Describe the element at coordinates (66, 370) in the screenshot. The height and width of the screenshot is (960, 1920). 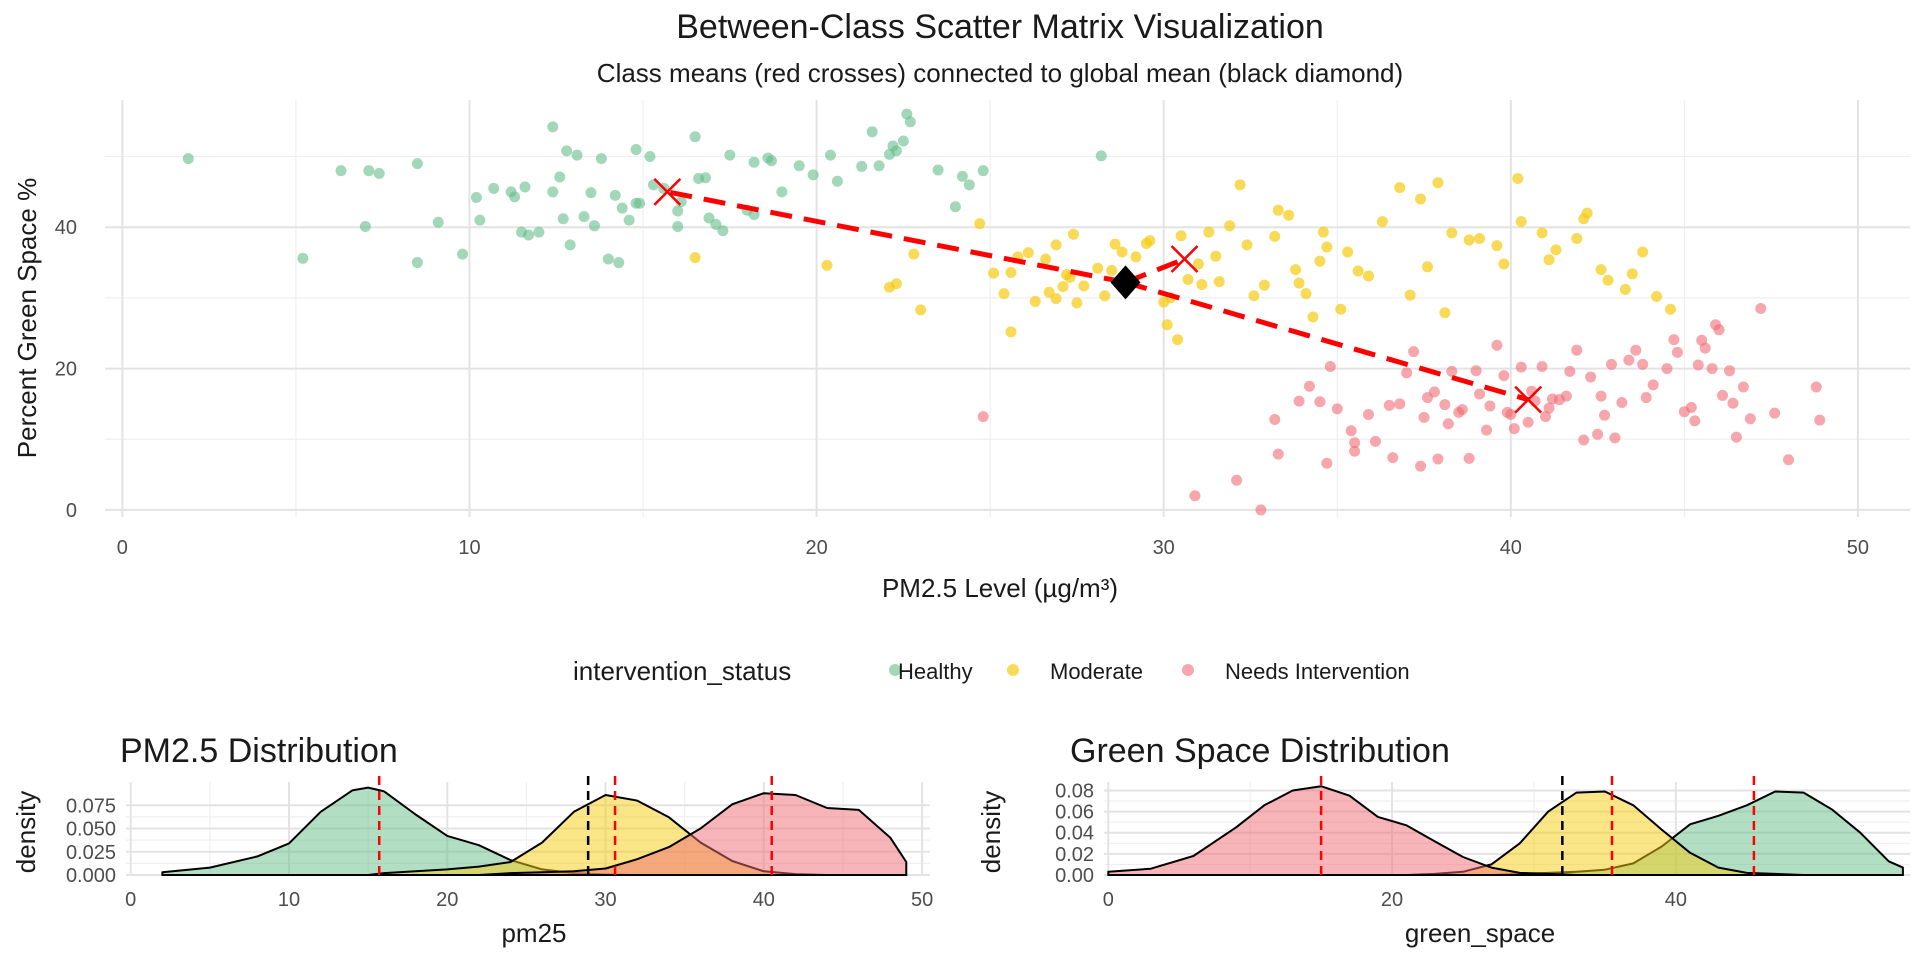
I see `y-tick-label: 20` at that location.